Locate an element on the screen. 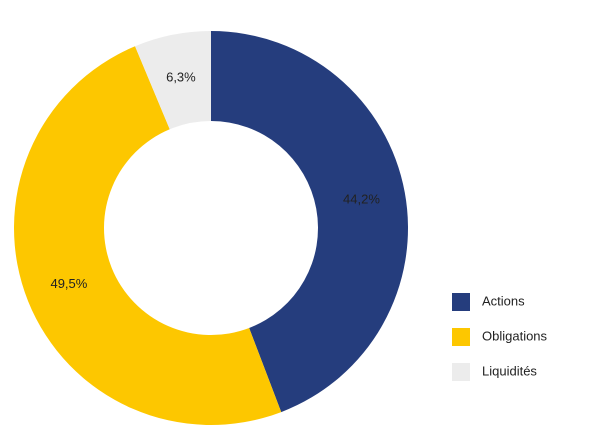 This screenshot has width=600, height=446. donut-slice is located at coordinates (173, 80).